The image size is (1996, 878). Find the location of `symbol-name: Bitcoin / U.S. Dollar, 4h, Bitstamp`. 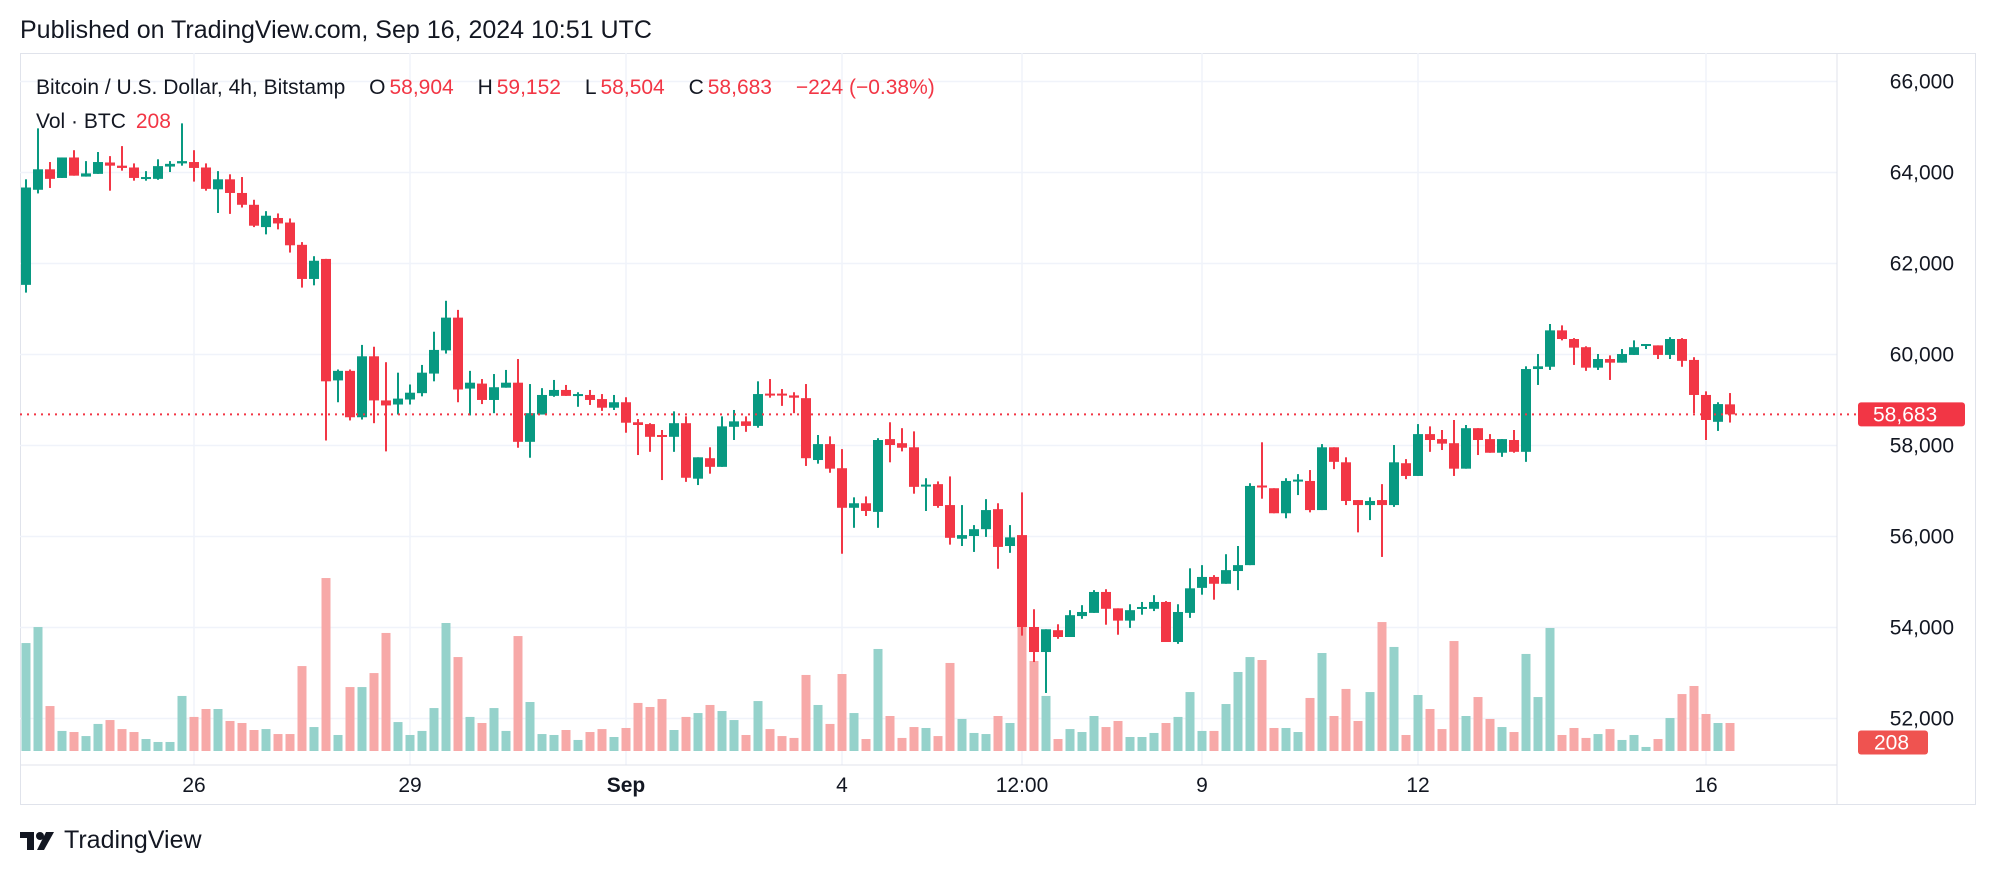

symbol-name: Bitcoin / U.S. Dollar, 4h, Bitstamp is located at coordinates (191, 87).